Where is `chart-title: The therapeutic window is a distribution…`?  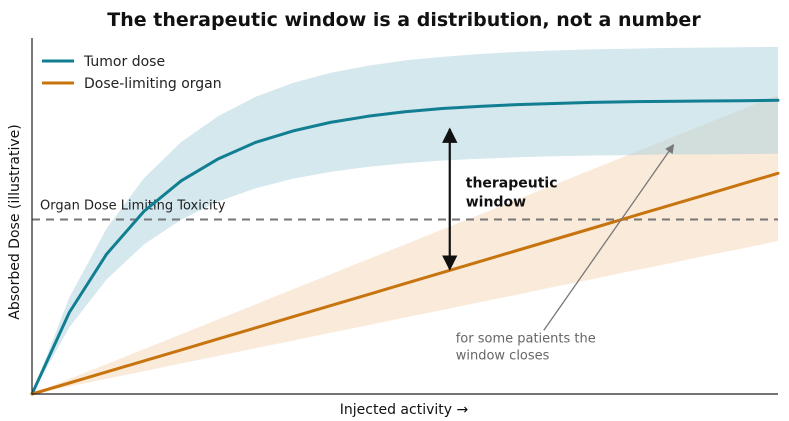 chart-title: The therapeutic window is a distribution… is located at coordinates (404, 20).